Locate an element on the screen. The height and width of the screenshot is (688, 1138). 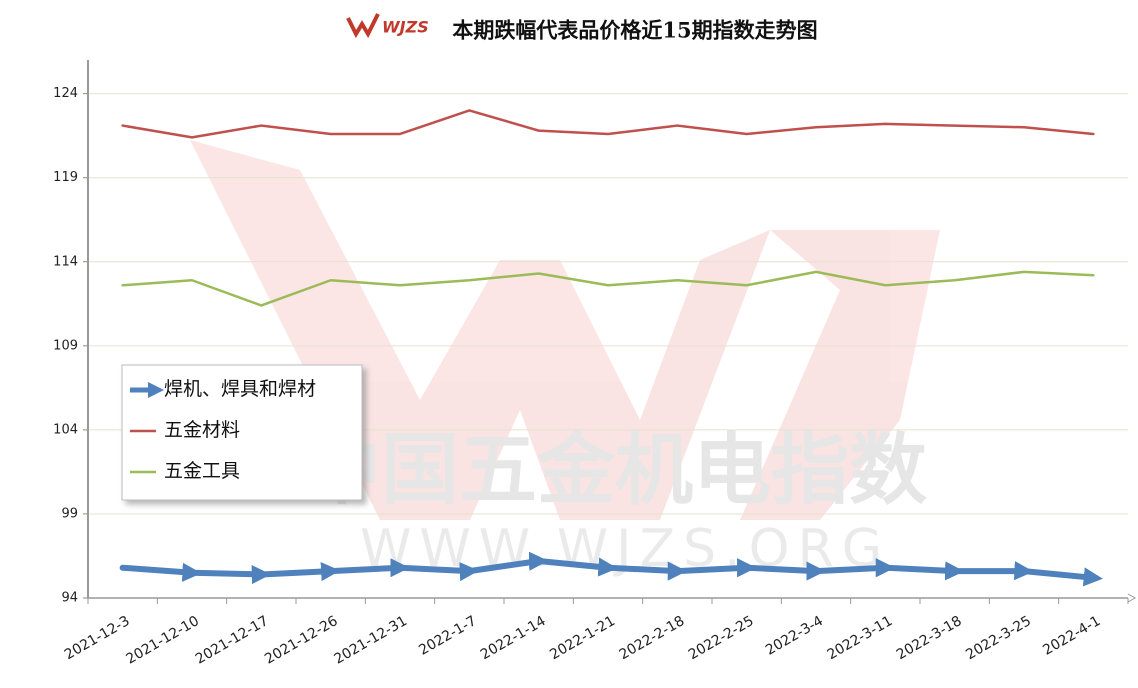
x-tick-label: 2021-12-31 is located at coordinates (371, 640).